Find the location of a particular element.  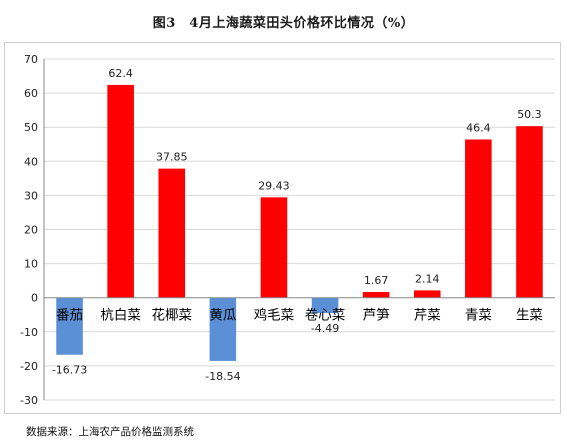

data-label: 29.43 is located at coordinates (274, 185).